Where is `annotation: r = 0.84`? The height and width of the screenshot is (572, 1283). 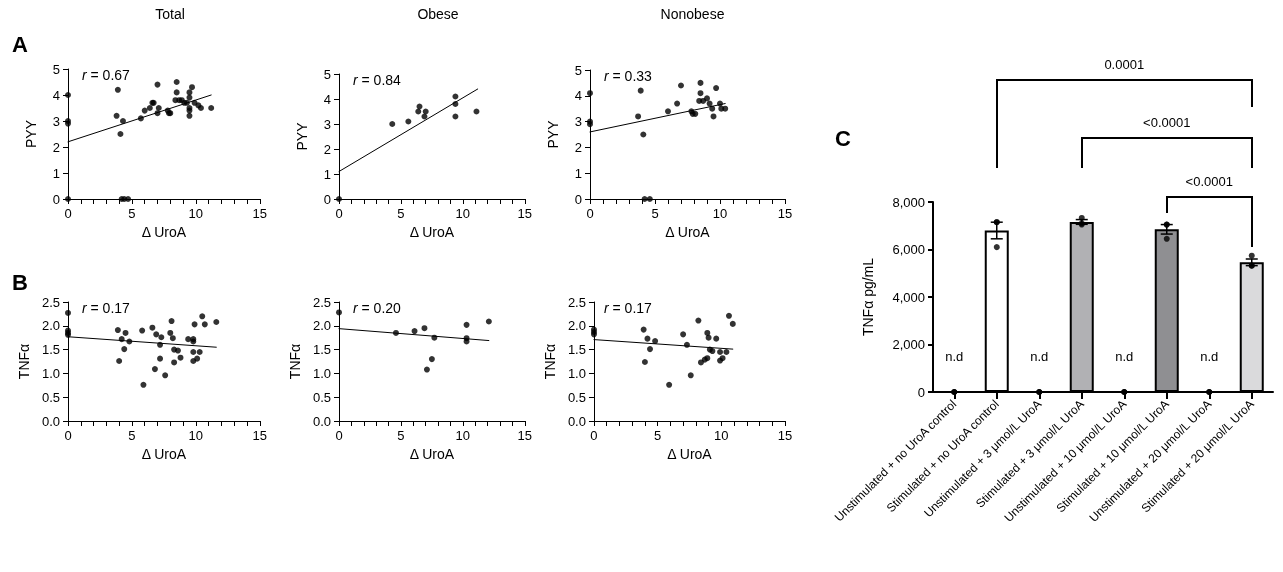
annotation: r = 0.84 is located at coordinates (377, 80).